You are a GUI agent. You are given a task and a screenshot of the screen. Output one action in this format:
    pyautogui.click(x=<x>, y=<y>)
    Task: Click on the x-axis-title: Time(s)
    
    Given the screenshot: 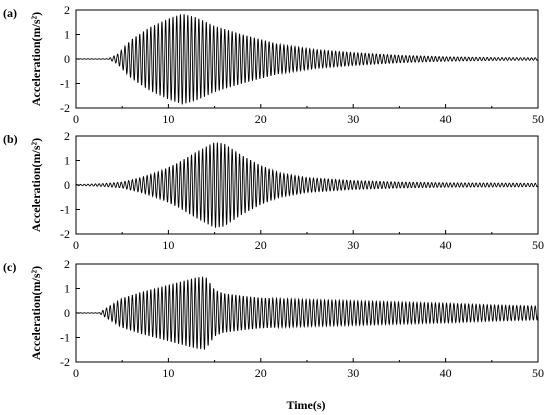 What is the action you would take?
    pyautogui.click(x=305, y=405)
    